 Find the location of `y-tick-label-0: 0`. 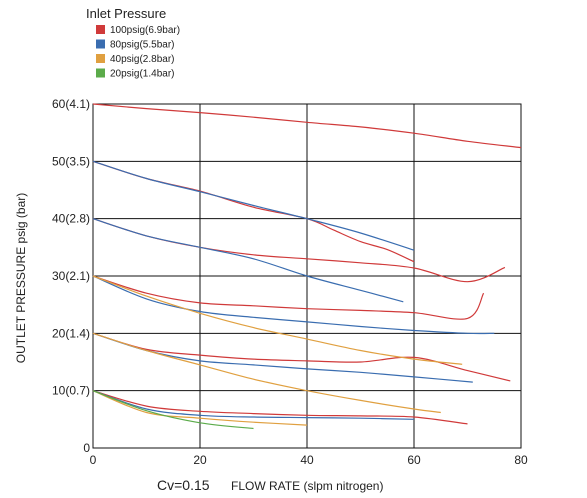

y-tick-label-0: 0 is located at coordinates (86, 448).